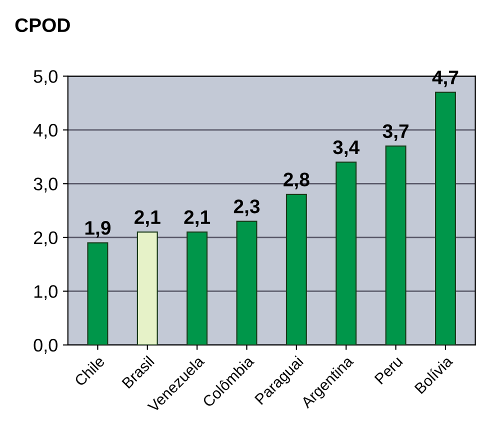 This screenshot has height=448, width=485. Describe the element at coordinates (45, 131) in the screenshot. I see `y-tick-label: 4,0` at that location.